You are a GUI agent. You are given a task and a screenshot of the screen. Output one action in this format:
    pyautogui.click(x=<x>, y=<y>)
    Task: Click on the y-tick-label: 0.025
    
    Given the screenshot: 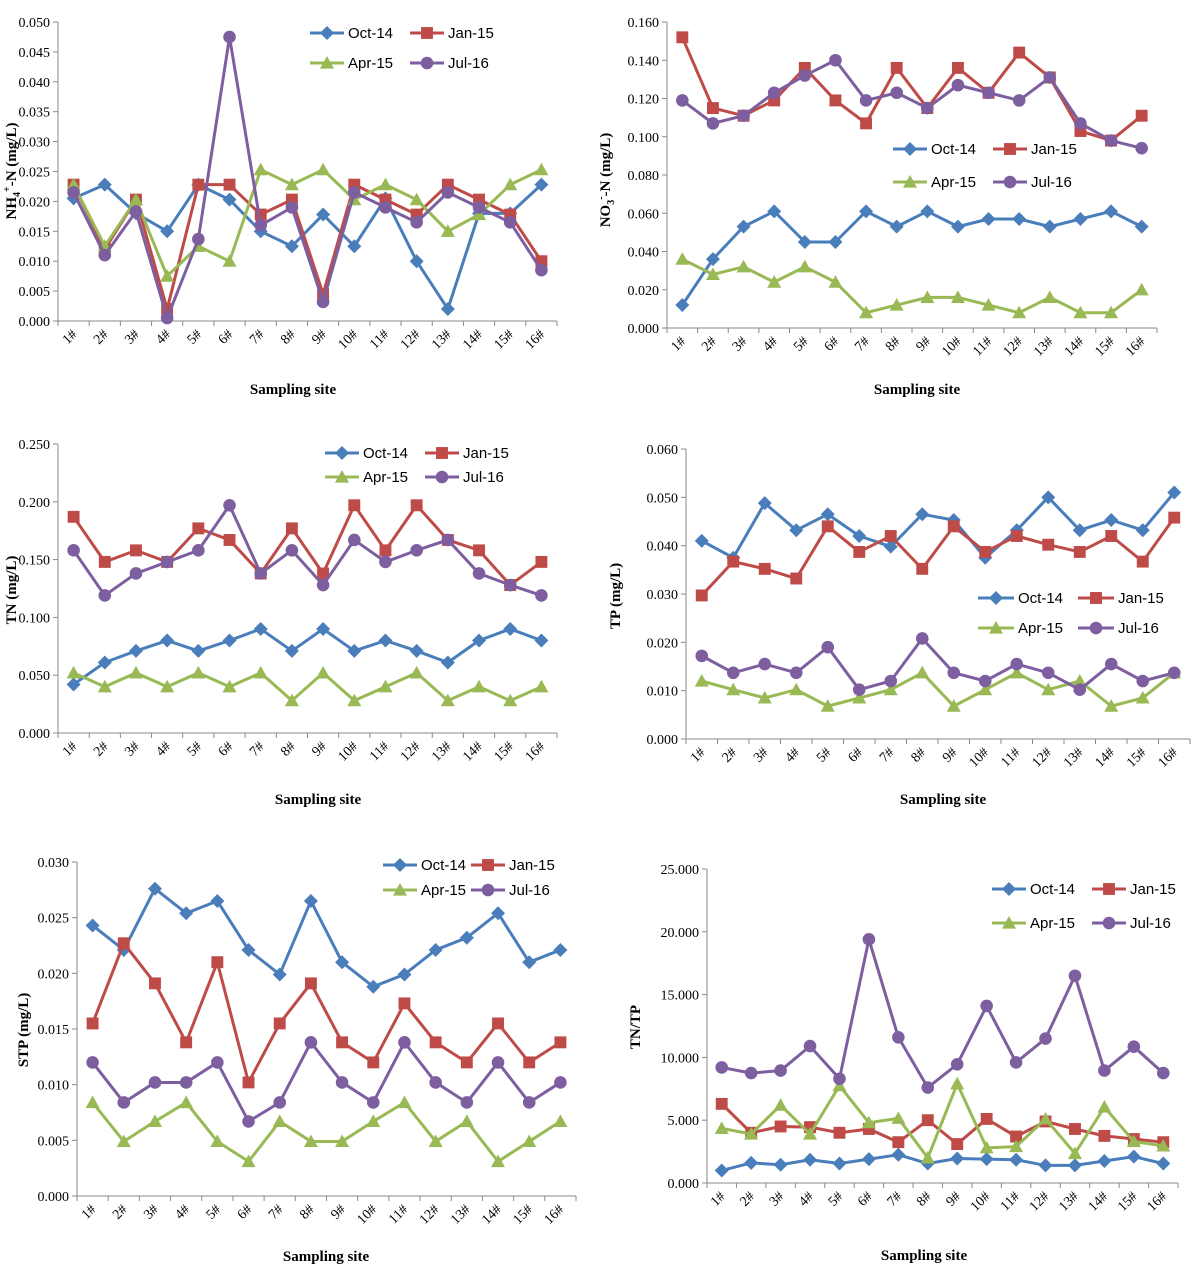 What is the action you would take?
    pyautogui.click(x=35, y=173)
    